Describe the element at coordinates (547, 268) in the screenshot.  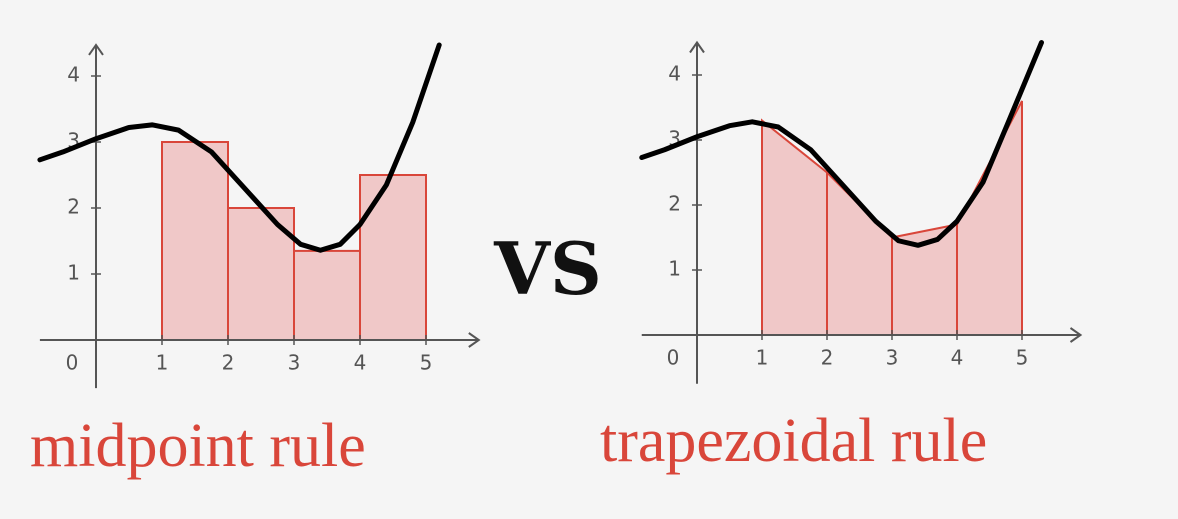
I see `separator: VS` at that location.